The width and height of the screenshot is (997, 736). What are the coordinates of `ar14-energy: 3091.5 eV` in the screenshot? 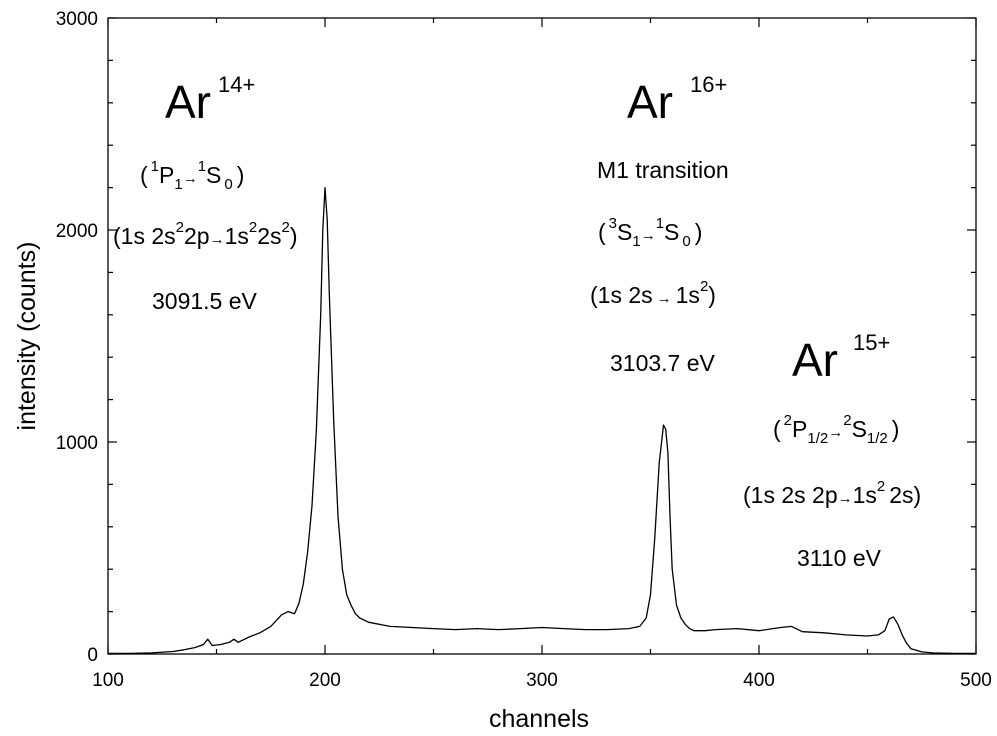 It's located at (205, 301).